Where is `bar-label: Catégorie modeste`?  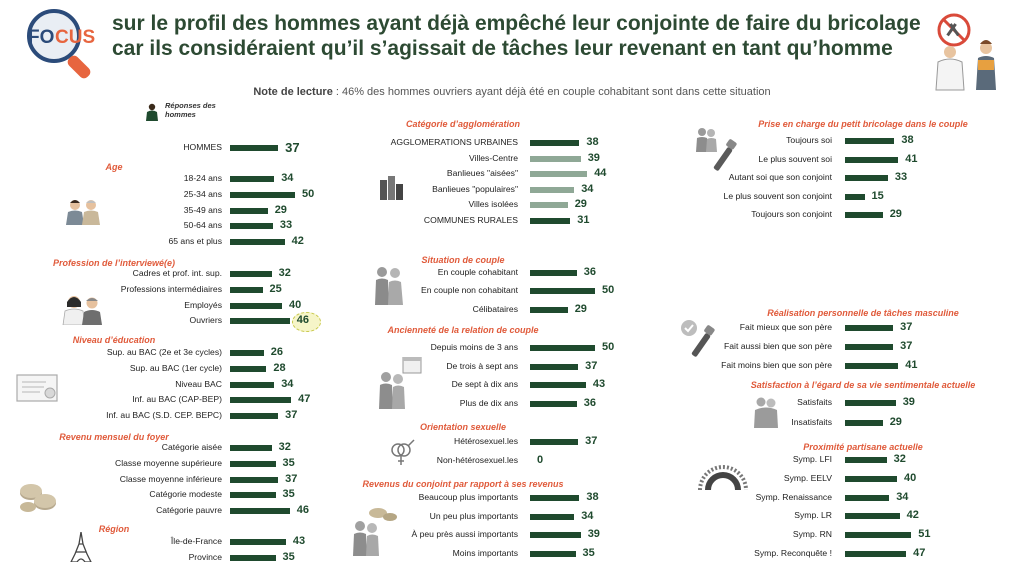
bar-label: Catégorie modeste is located at coordinates (185, 494).